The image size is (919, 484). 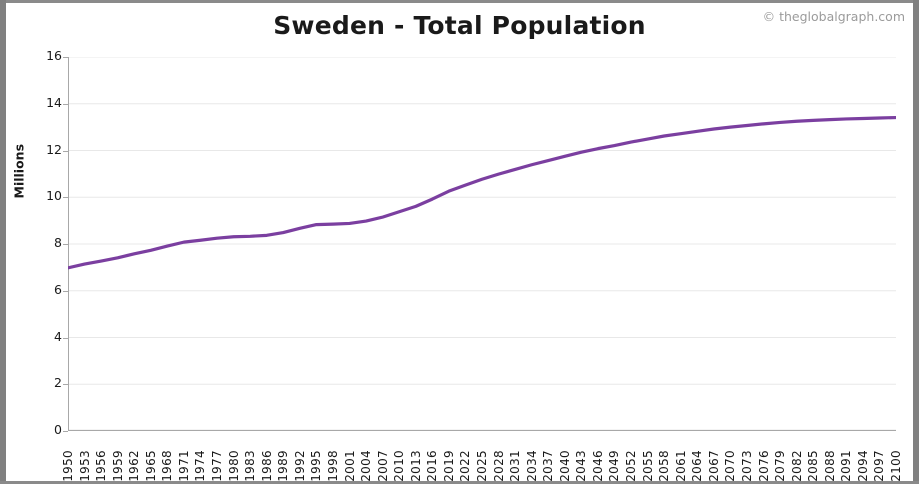 What do you see at coordinates (846, 466) in the screenshot?
I see `x-tick-label: 2091` at bounding box center [846, 466].